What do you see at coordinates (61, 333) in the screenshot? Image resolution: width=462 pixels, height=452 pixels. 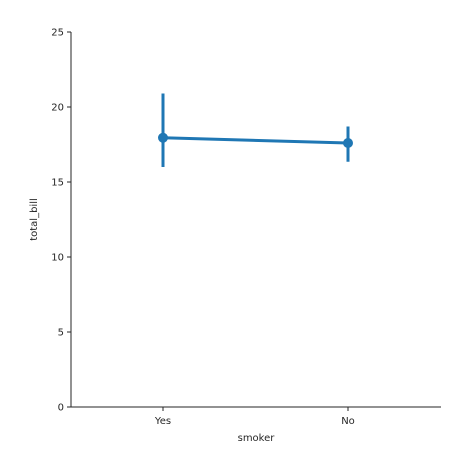 I see `y-tick-label: 5` at bounding box center [61, 333].